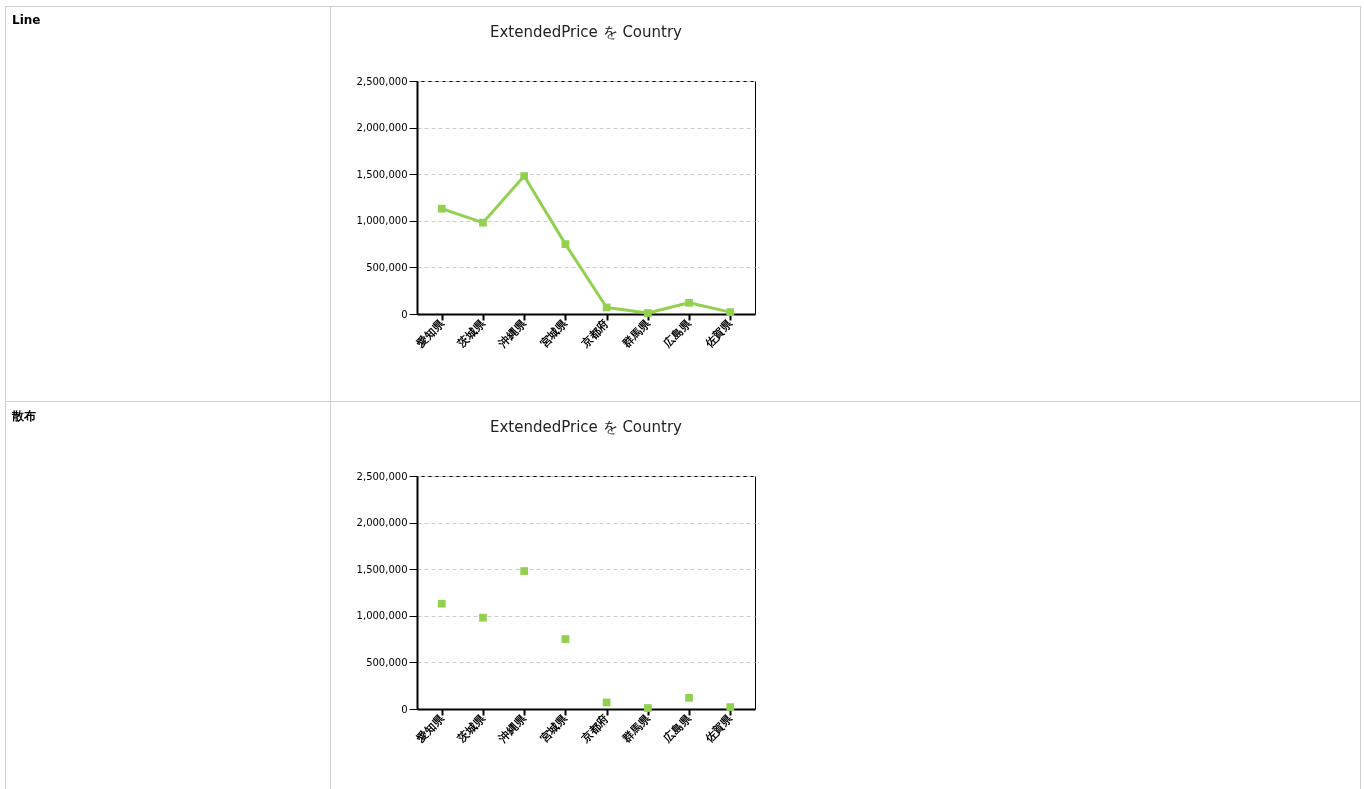  What do you see at coordinates (27, 20) in the screenshot?
I see `text: Line` at bounding box center [27, 20].